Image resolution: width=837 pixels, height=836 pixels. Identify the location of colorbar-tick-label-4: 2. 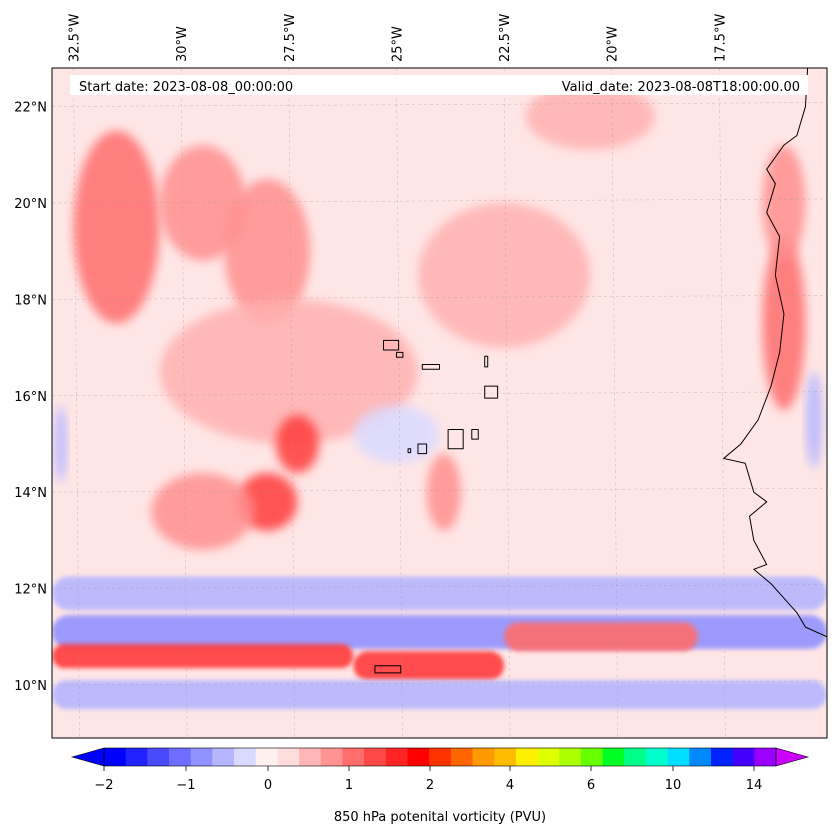
(430, 785).